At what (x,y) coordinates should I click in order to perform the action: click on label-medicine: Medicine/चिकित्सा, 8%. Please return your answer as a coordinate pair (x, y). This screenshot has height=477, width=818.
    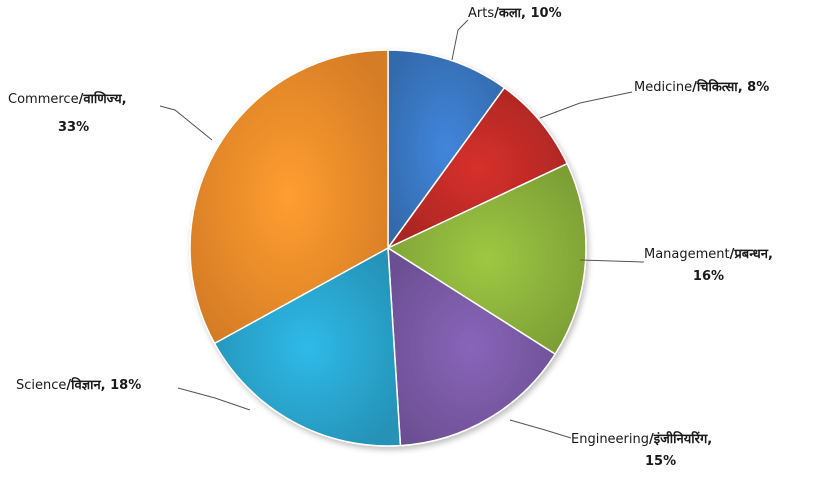
    Looking at the image, I should click on (702, 87).